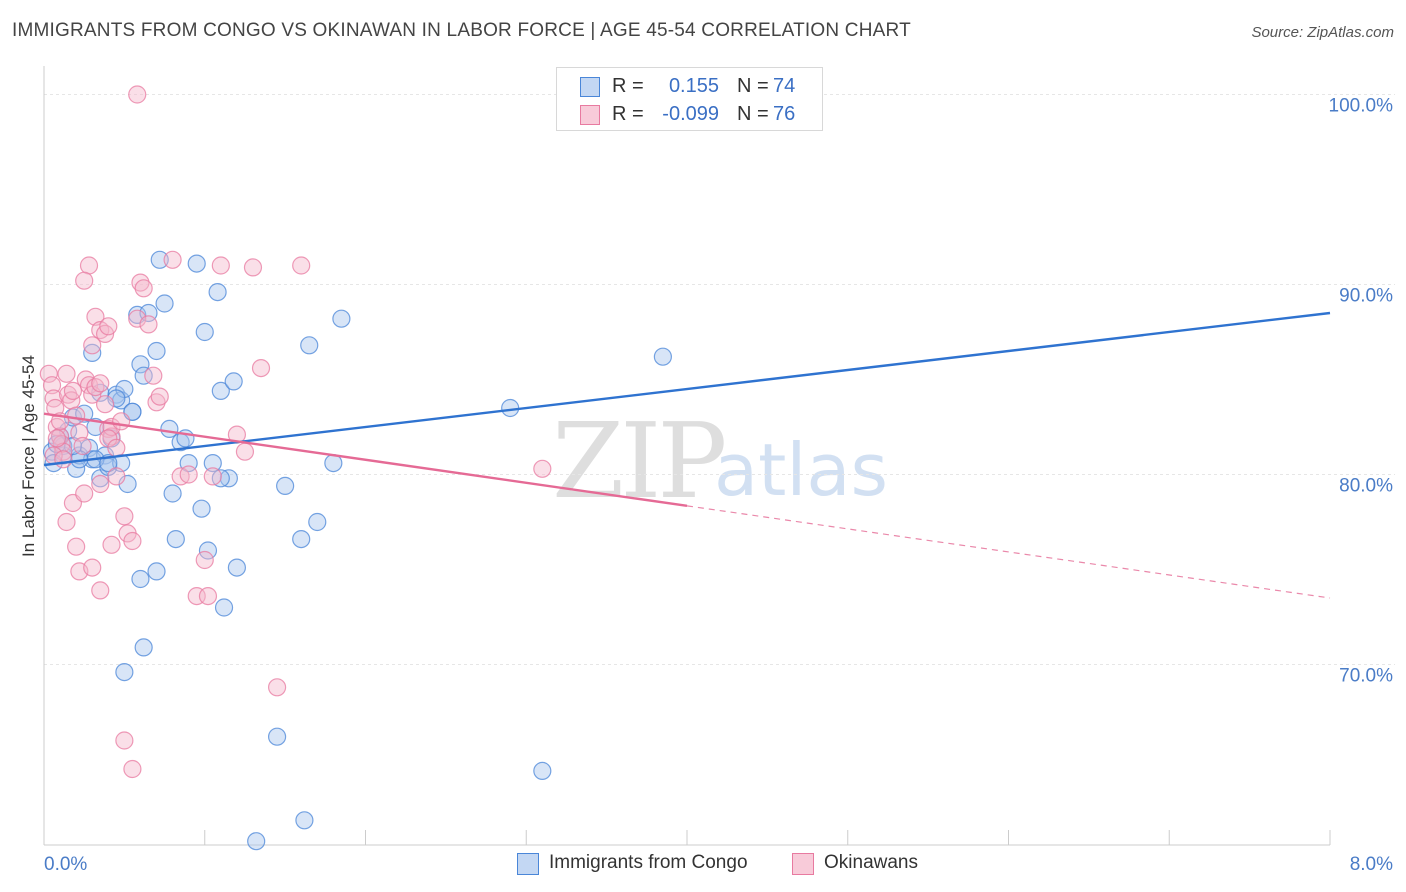  Describe the element at coordinates (784, 86) in the screenshot. I see `legend-n-value: 74` at that location.